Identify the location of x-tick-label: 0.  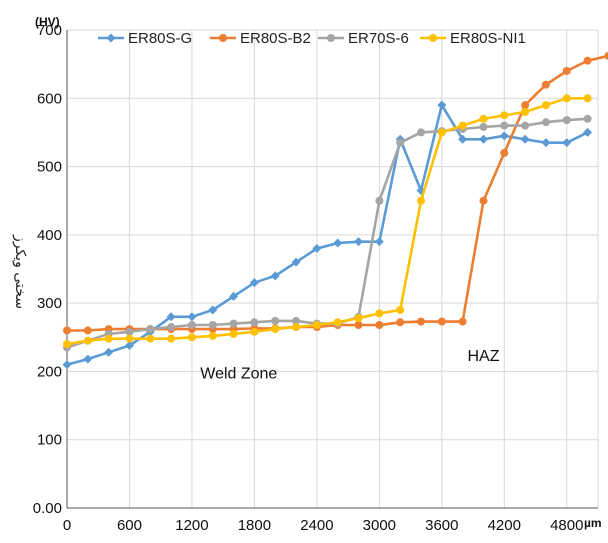
(67, 525).